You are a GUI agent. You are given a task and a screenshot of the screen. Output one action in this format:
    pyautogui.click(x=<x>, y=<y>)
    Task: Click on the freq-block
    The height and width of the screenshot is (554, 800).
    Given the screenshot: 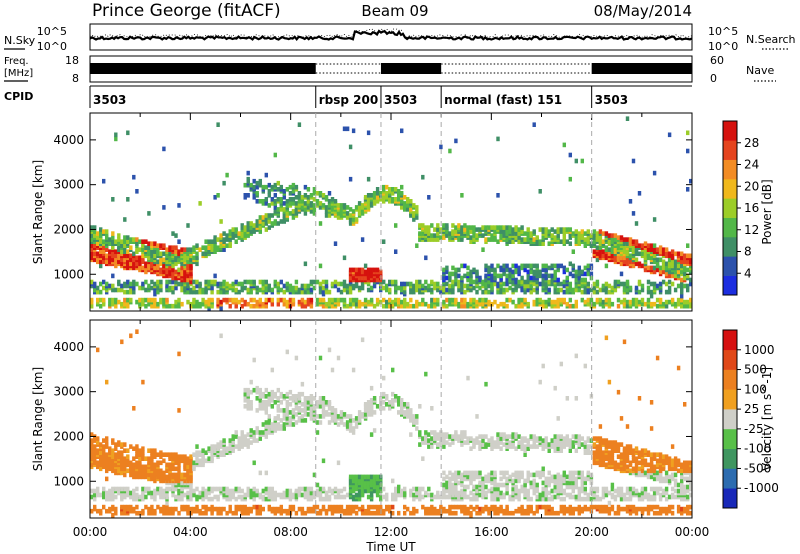 What is the action you would take?
    pyautogui.click(x=411, y=68)
    